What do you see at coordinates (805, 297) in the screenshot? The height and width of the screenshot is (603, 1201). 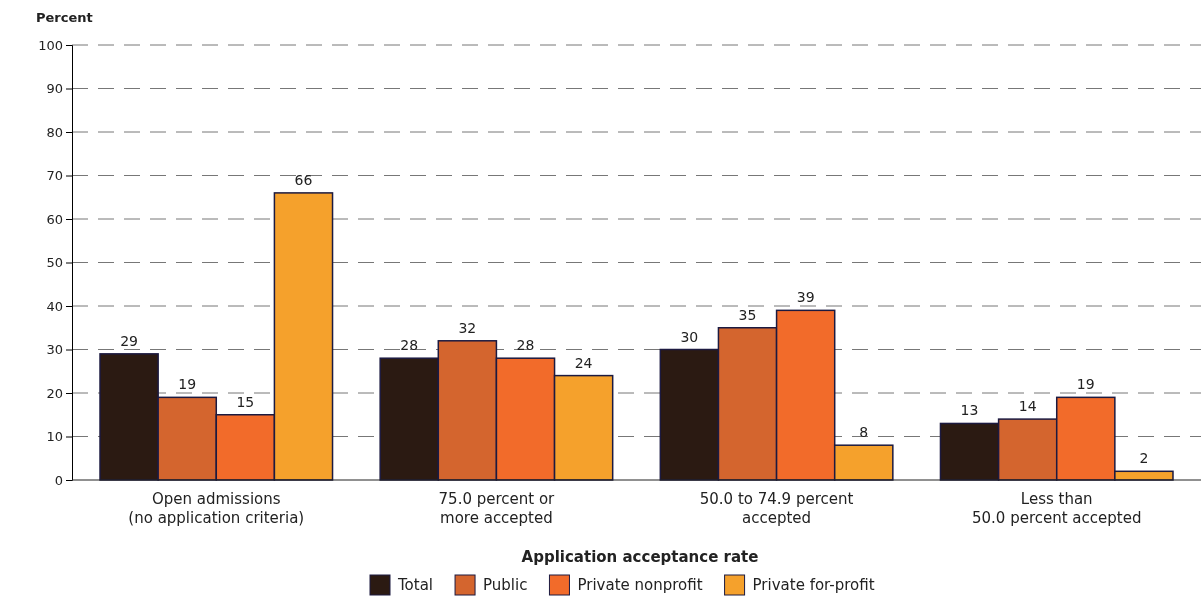 I see `data-label: 39` at bounding box center [805, 297].